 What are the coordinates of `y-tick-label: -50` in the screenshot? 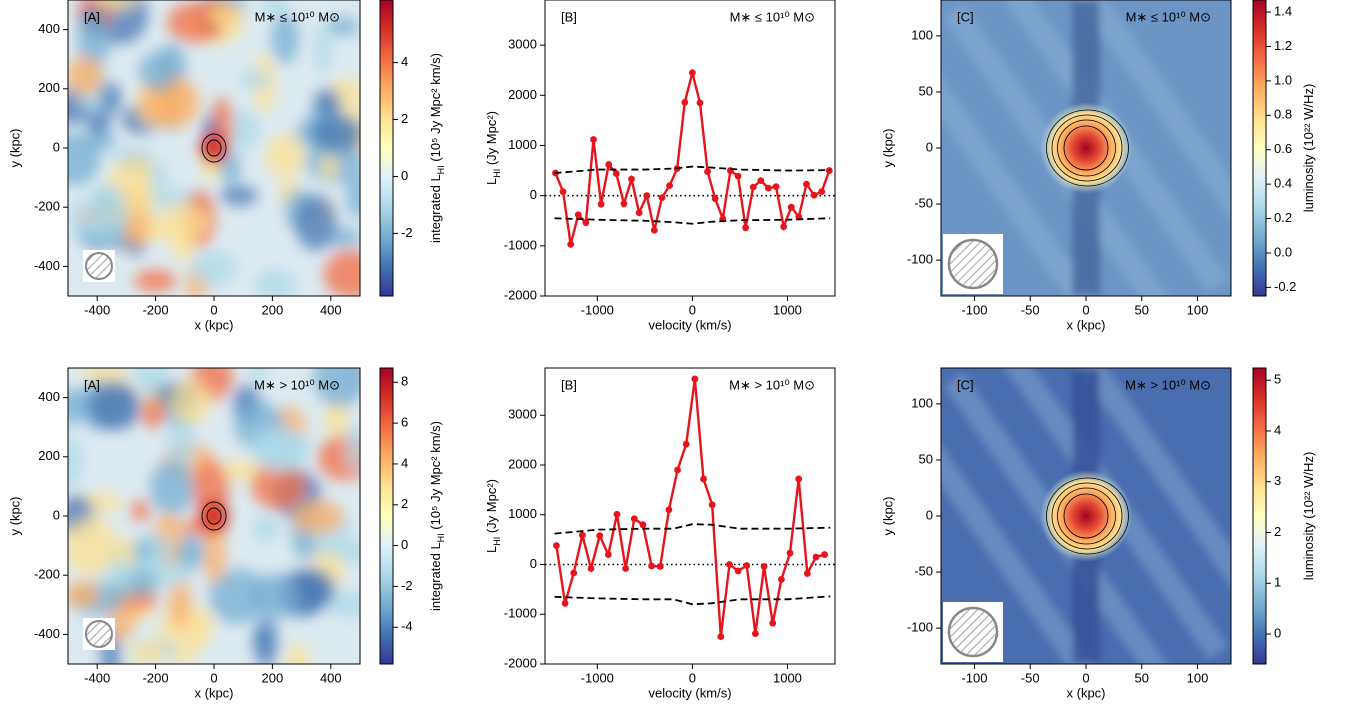 It's located at (923, 570).